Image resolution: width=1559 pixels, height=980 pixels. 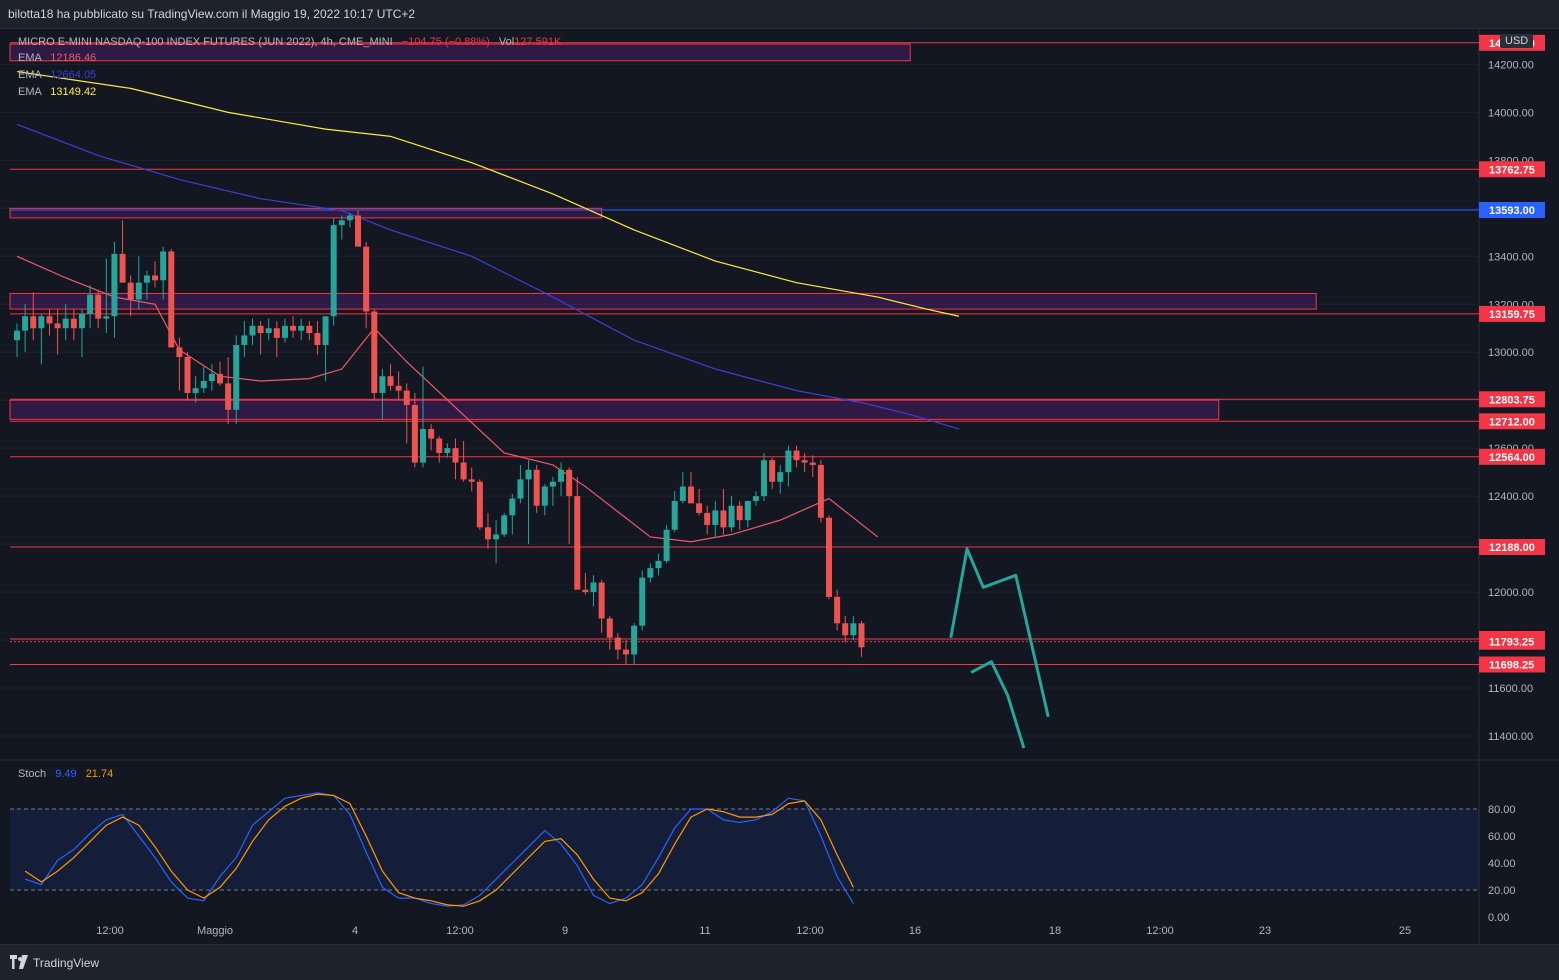 What do you see at coordinates (753, 931) in the screenshot?
I see `time-axis: 12:00 Maggio 4 12:00 9 11 12:00 16 18 12:00 23 25` at bounding box center [753, 931].